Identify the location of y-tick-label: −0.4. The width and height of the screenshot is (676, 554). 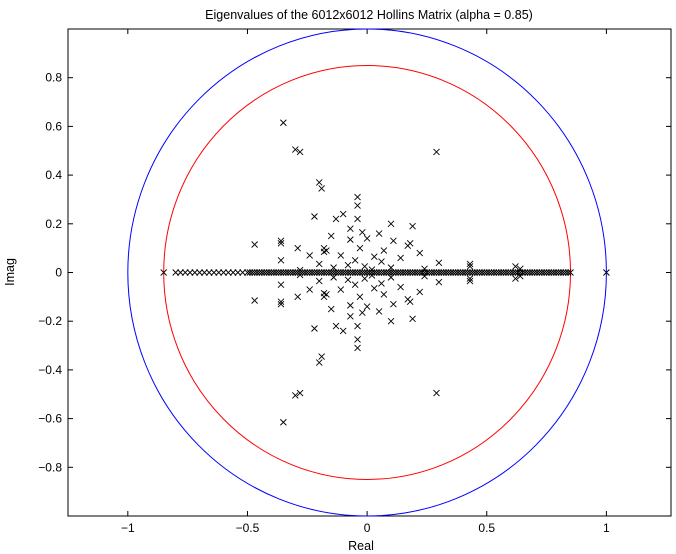
(50, 370).